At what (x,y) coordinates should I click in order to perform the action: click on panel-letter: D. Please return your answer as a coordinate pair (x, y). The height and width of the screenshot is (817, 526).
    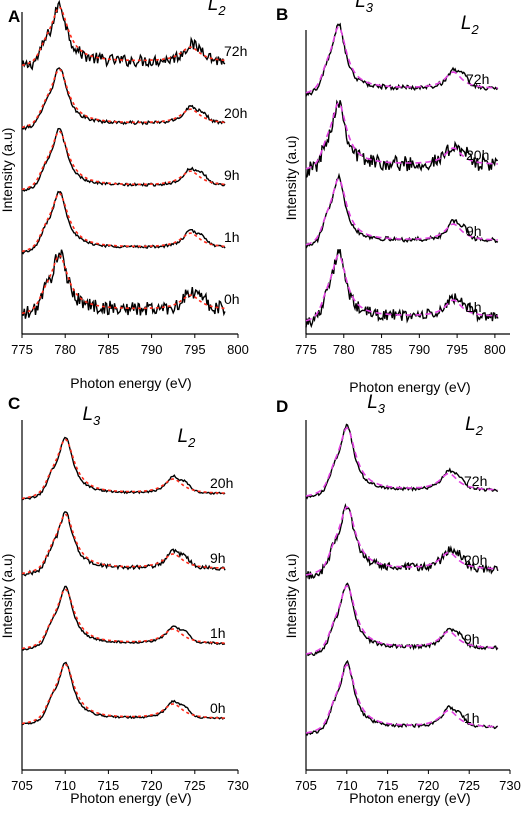
    Looking at the image, I should click on (282, 406).